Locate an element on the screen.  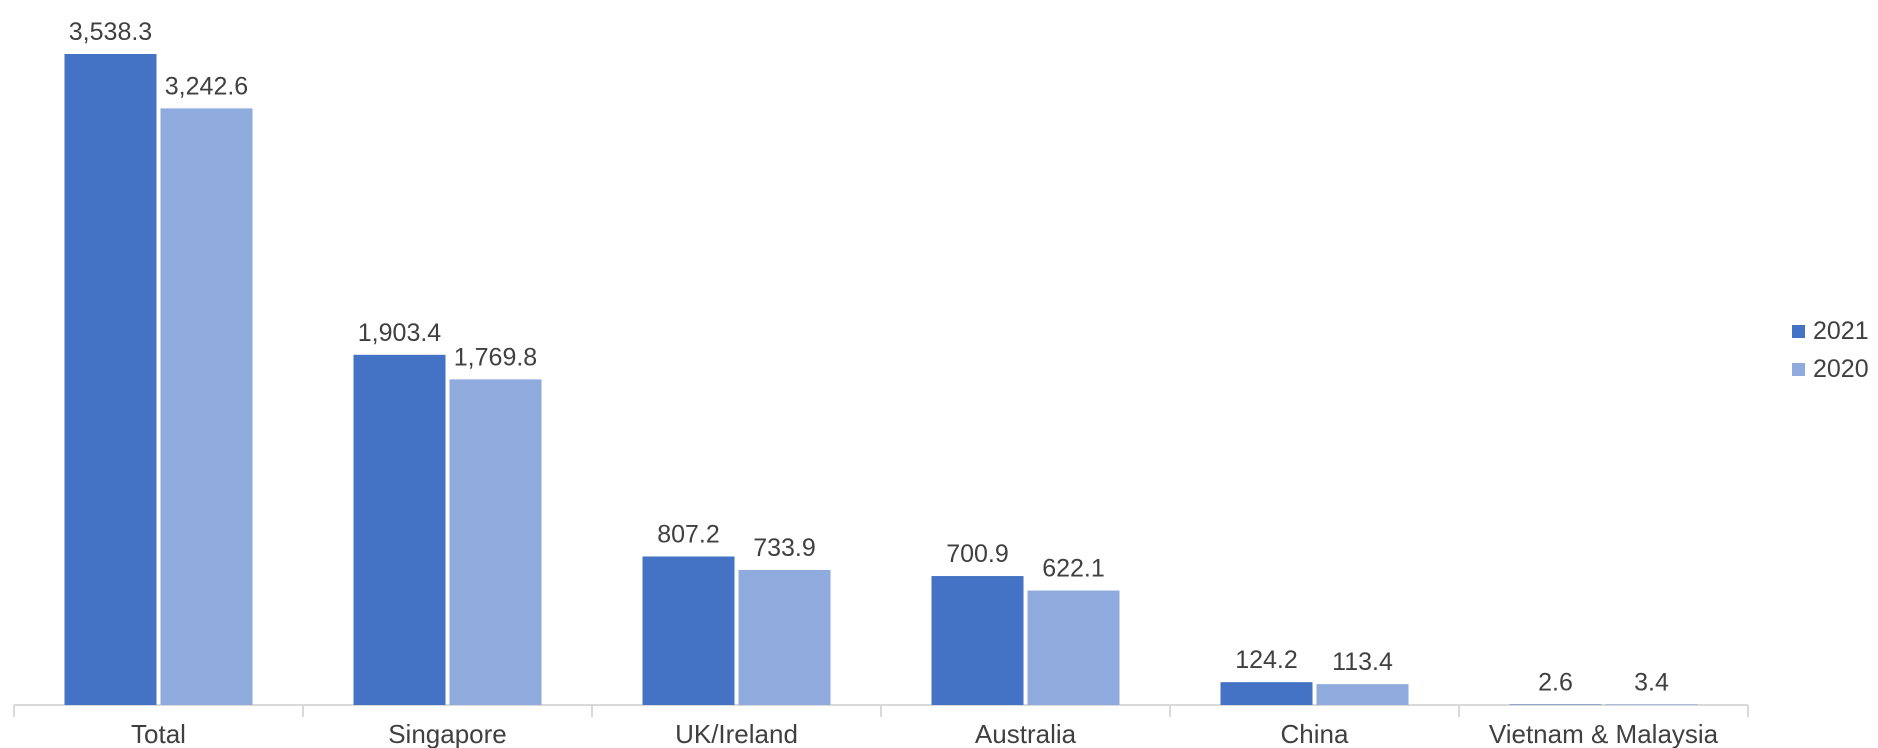
legend-swatch-2020 is located at coordinates (1798, 369).